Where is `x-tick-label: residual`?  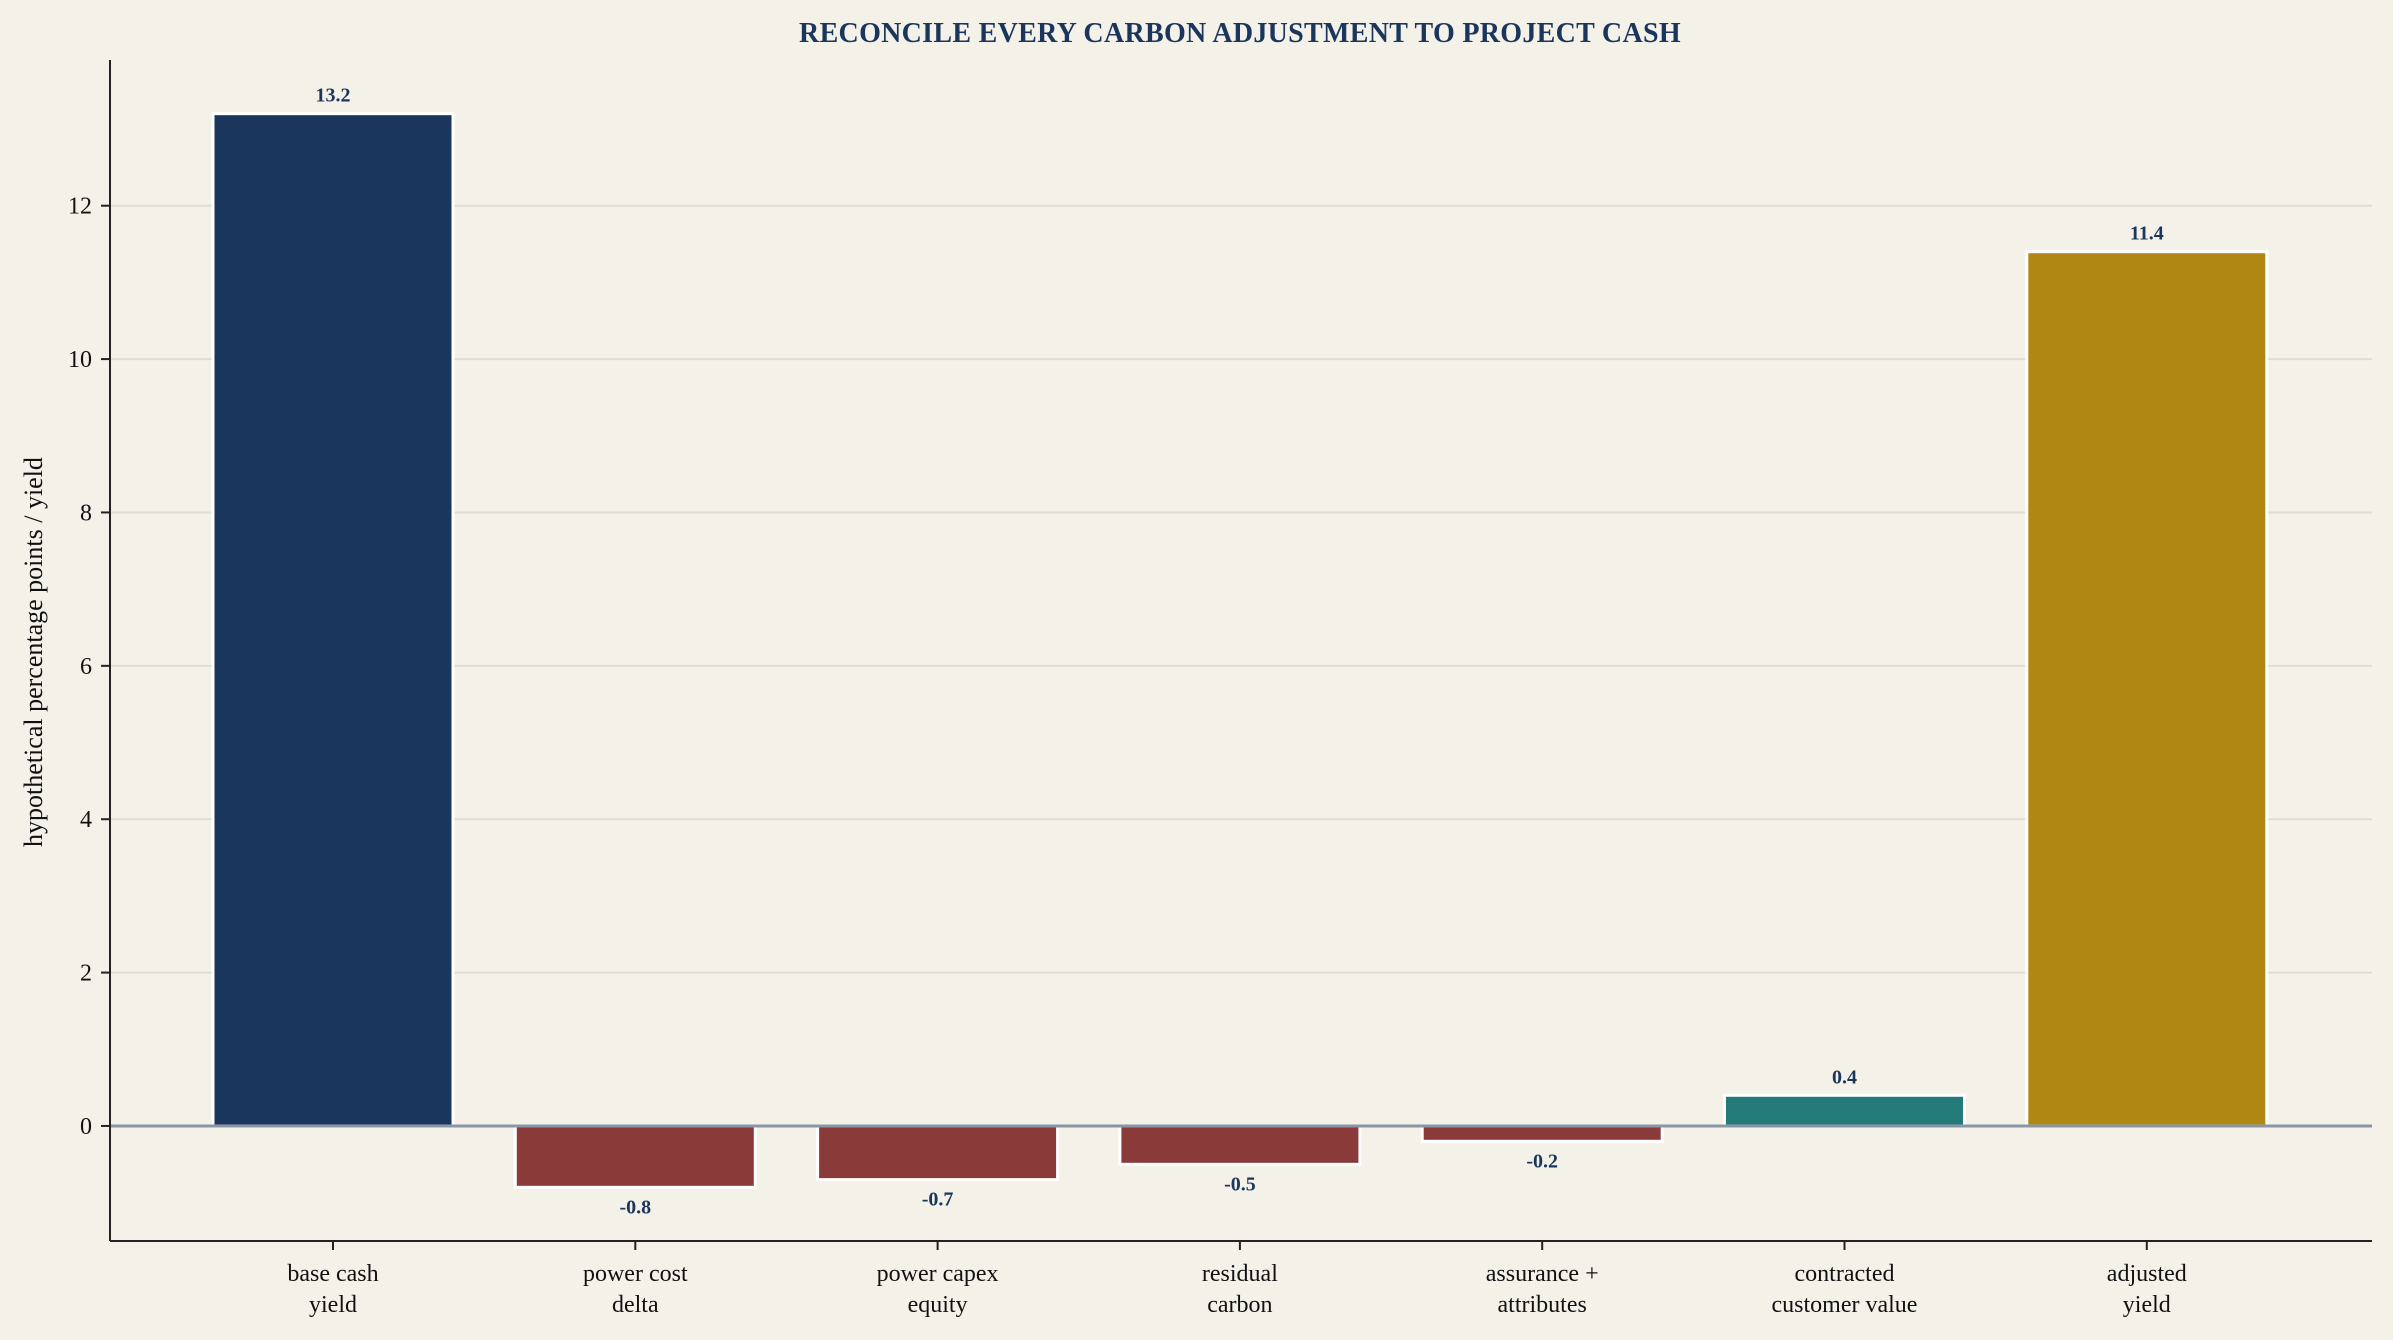 x-tick-label: residual is located at coordinates (1240, 1274).